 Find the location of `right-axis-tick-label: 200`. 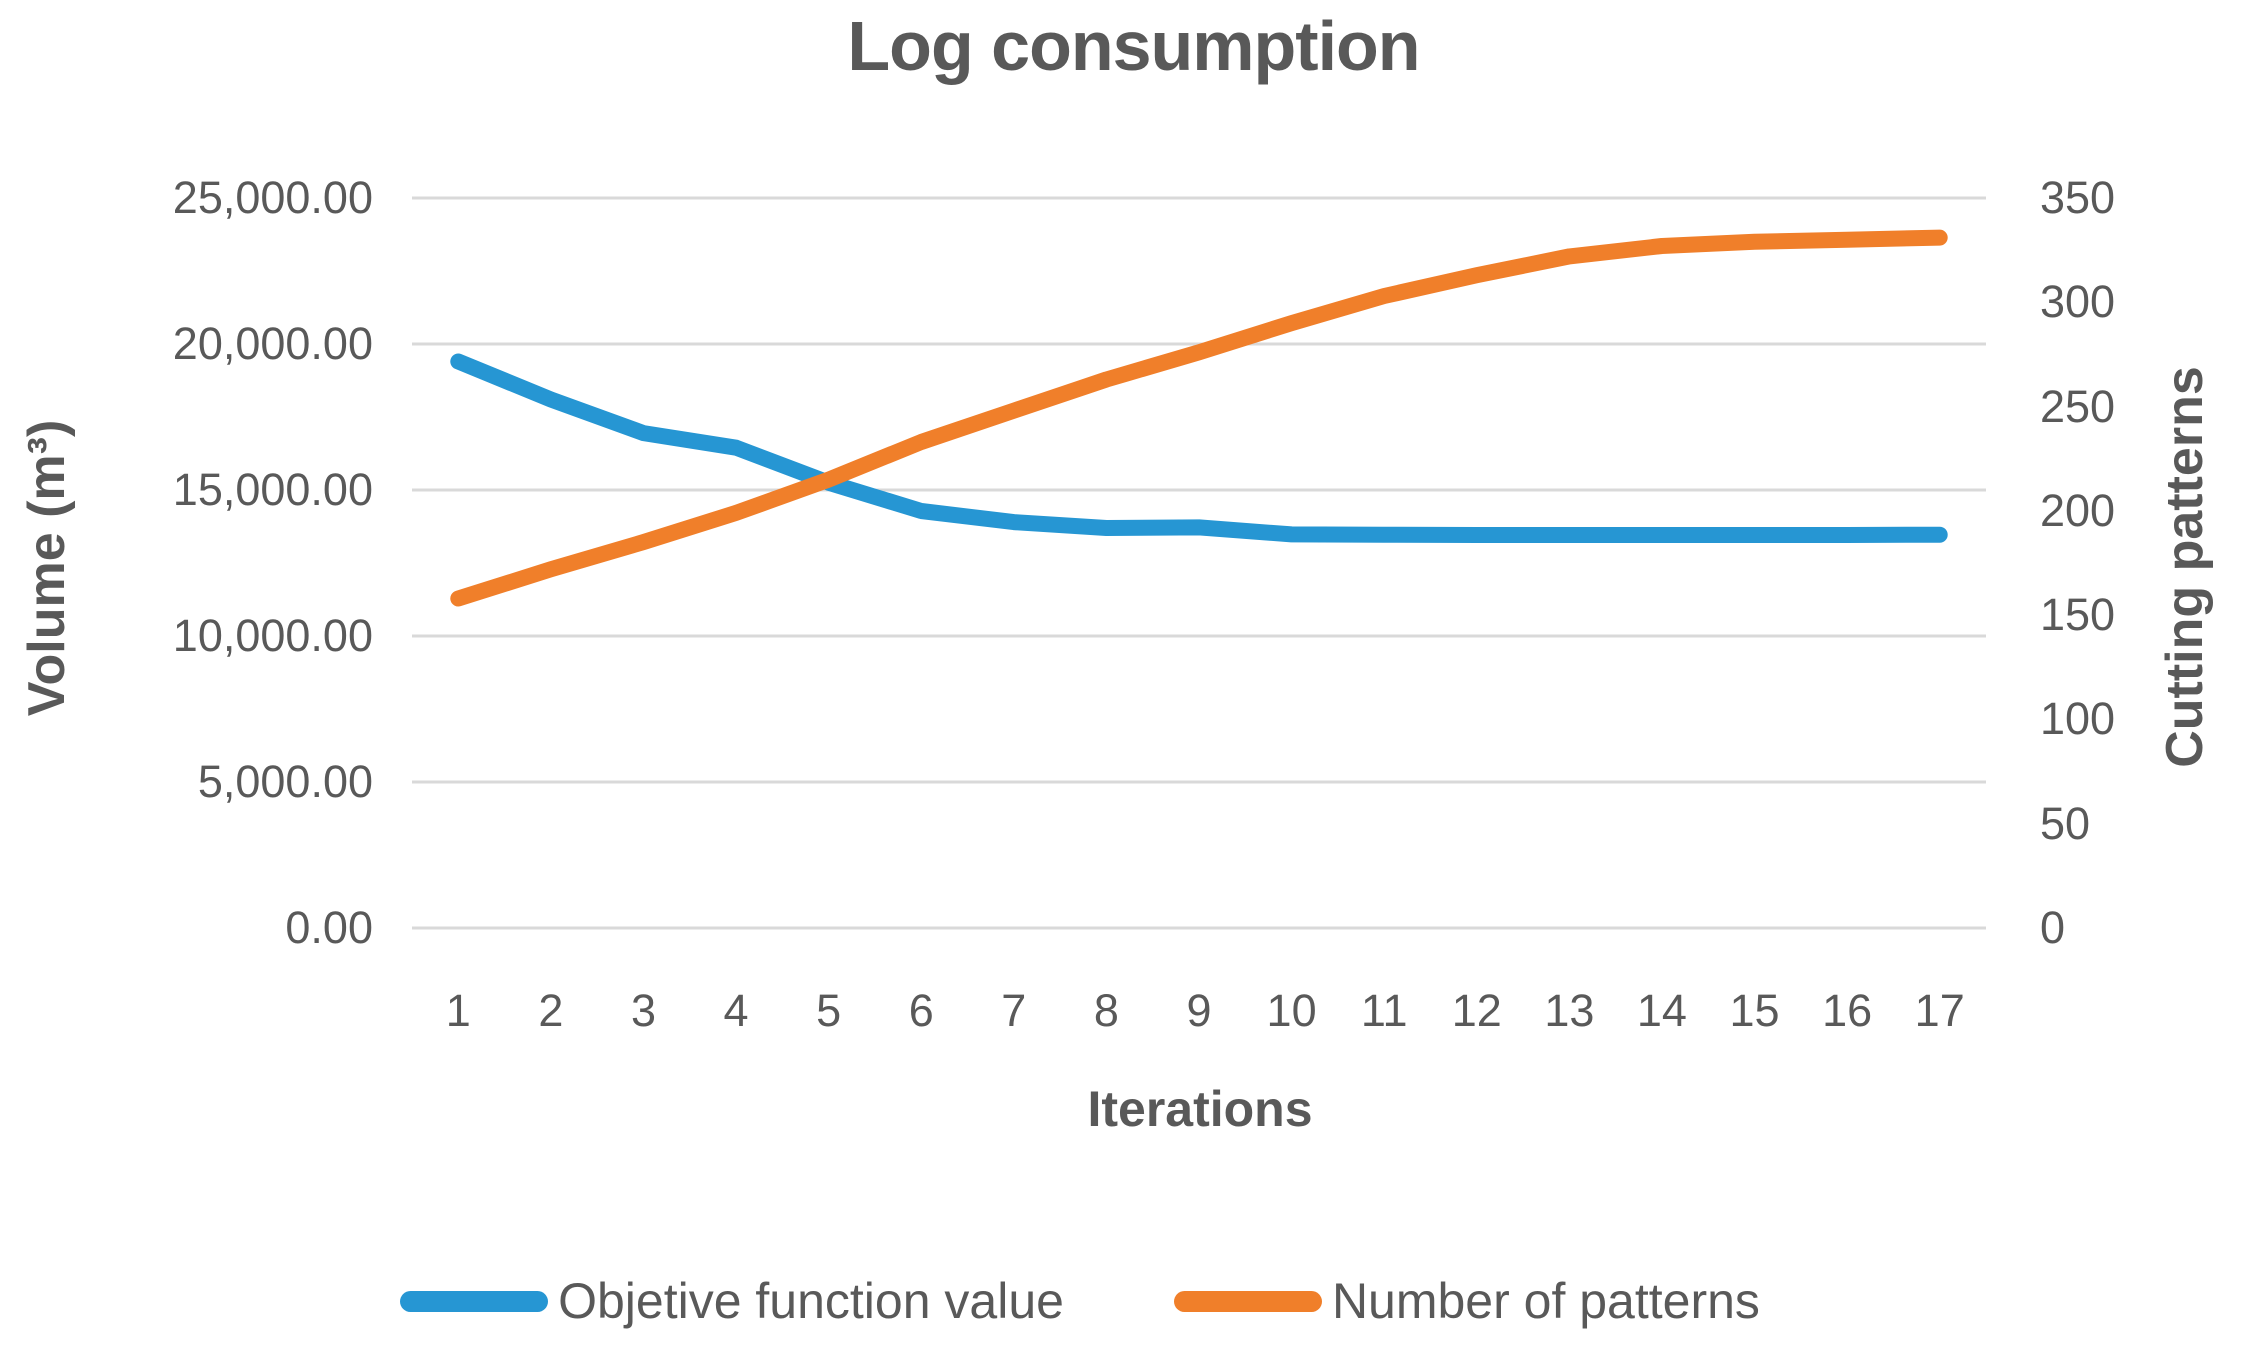

right-axis-tick-label: 200 is located at coordinates (2078, 510).